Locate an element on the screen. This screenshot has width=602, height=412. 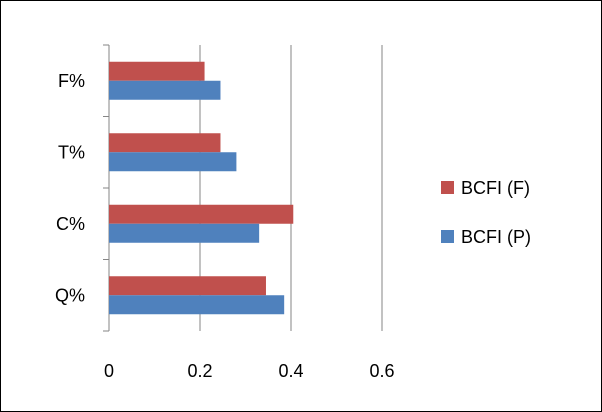
x-tick-label: 0.4 is located at coordinates (290, 371).